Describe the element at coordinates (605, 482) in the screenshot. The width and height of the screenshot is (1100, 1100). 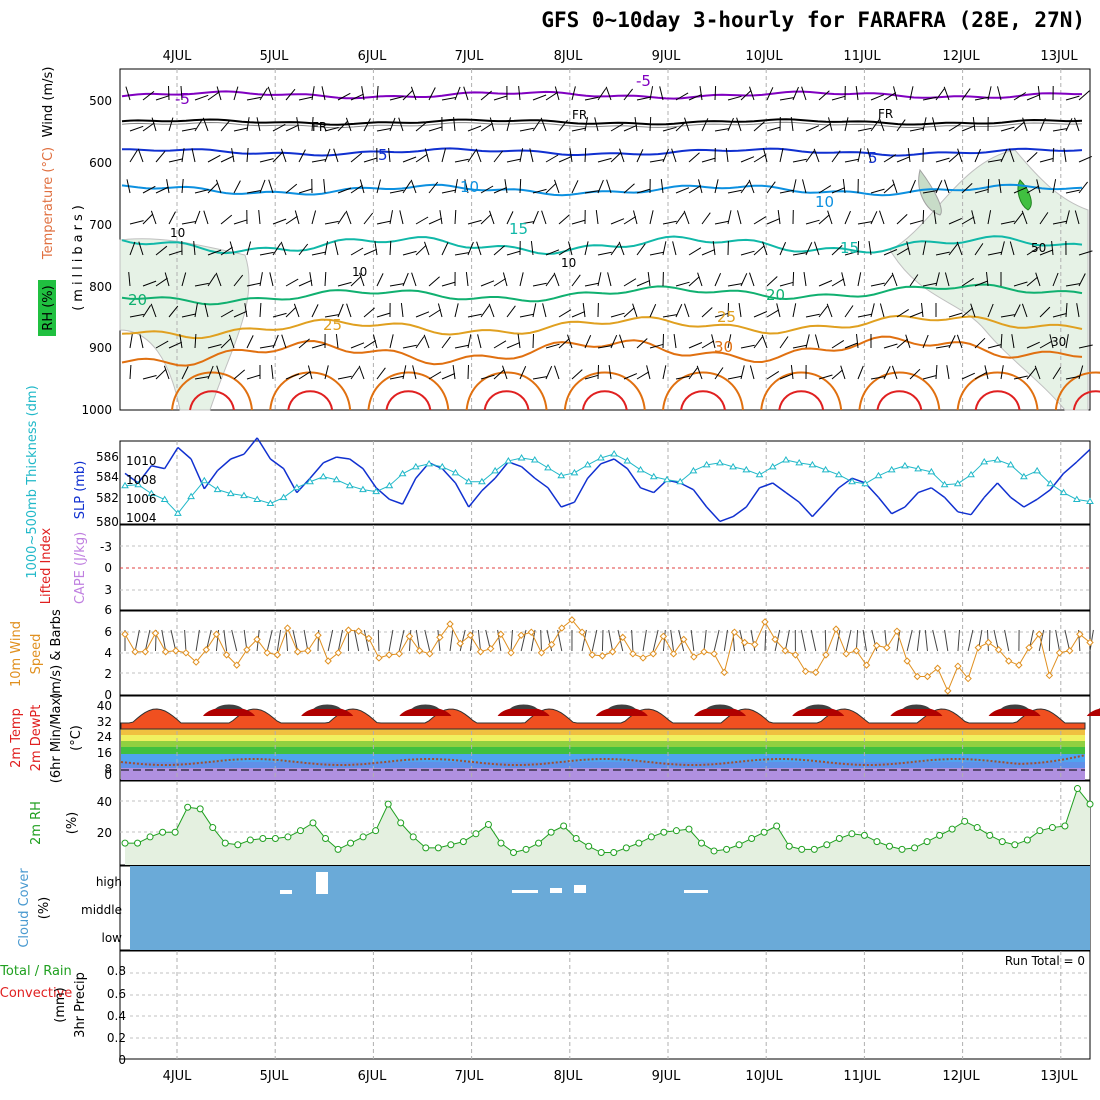
I see `slp-panel` at that location.